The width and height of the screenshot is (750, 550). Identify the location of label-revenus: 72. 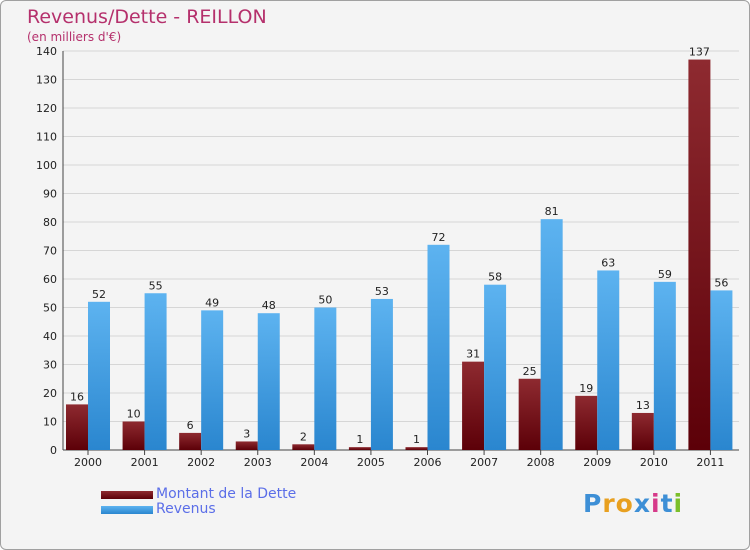
(439, 237).